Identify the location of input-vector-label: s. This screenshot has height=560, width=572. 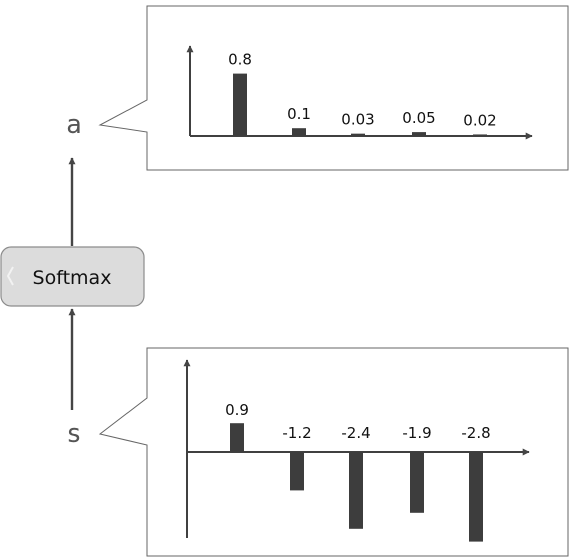
(74, 434).